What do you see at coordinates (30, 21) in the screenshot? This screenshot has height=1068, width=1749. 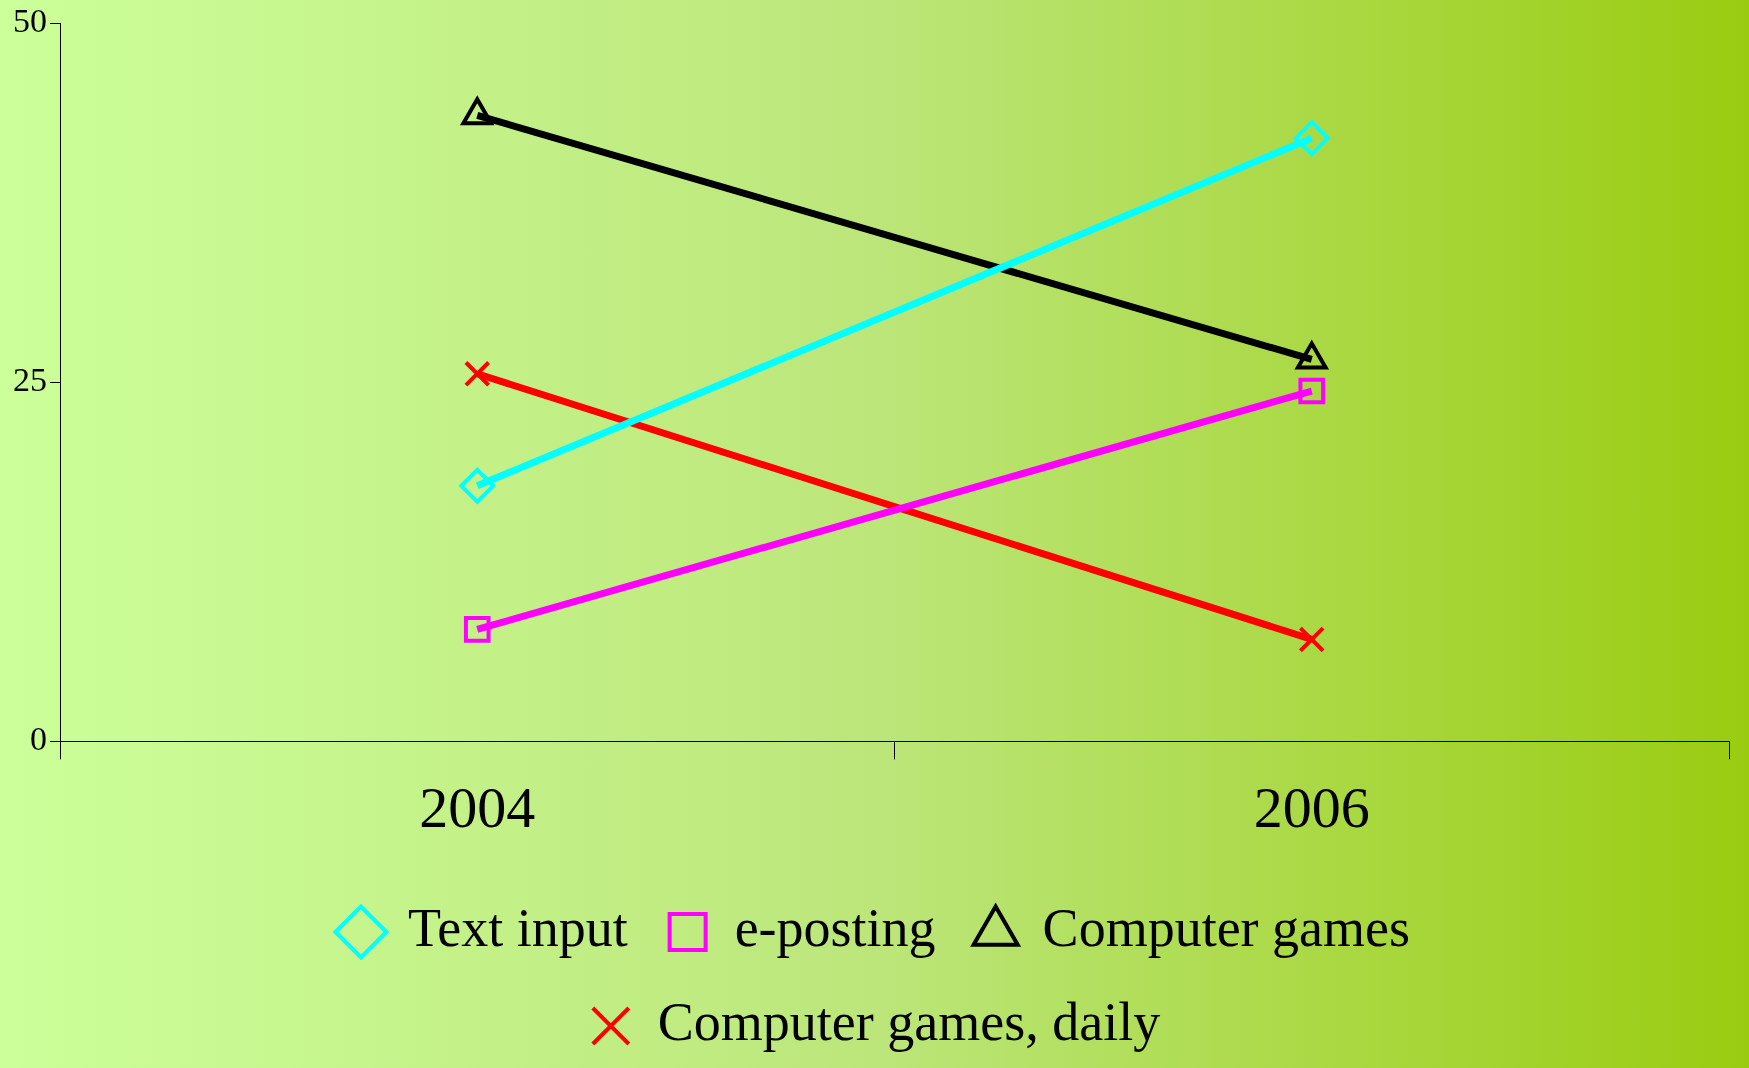 I see `y-tick-label: 50` at bounding box center [30, 21].